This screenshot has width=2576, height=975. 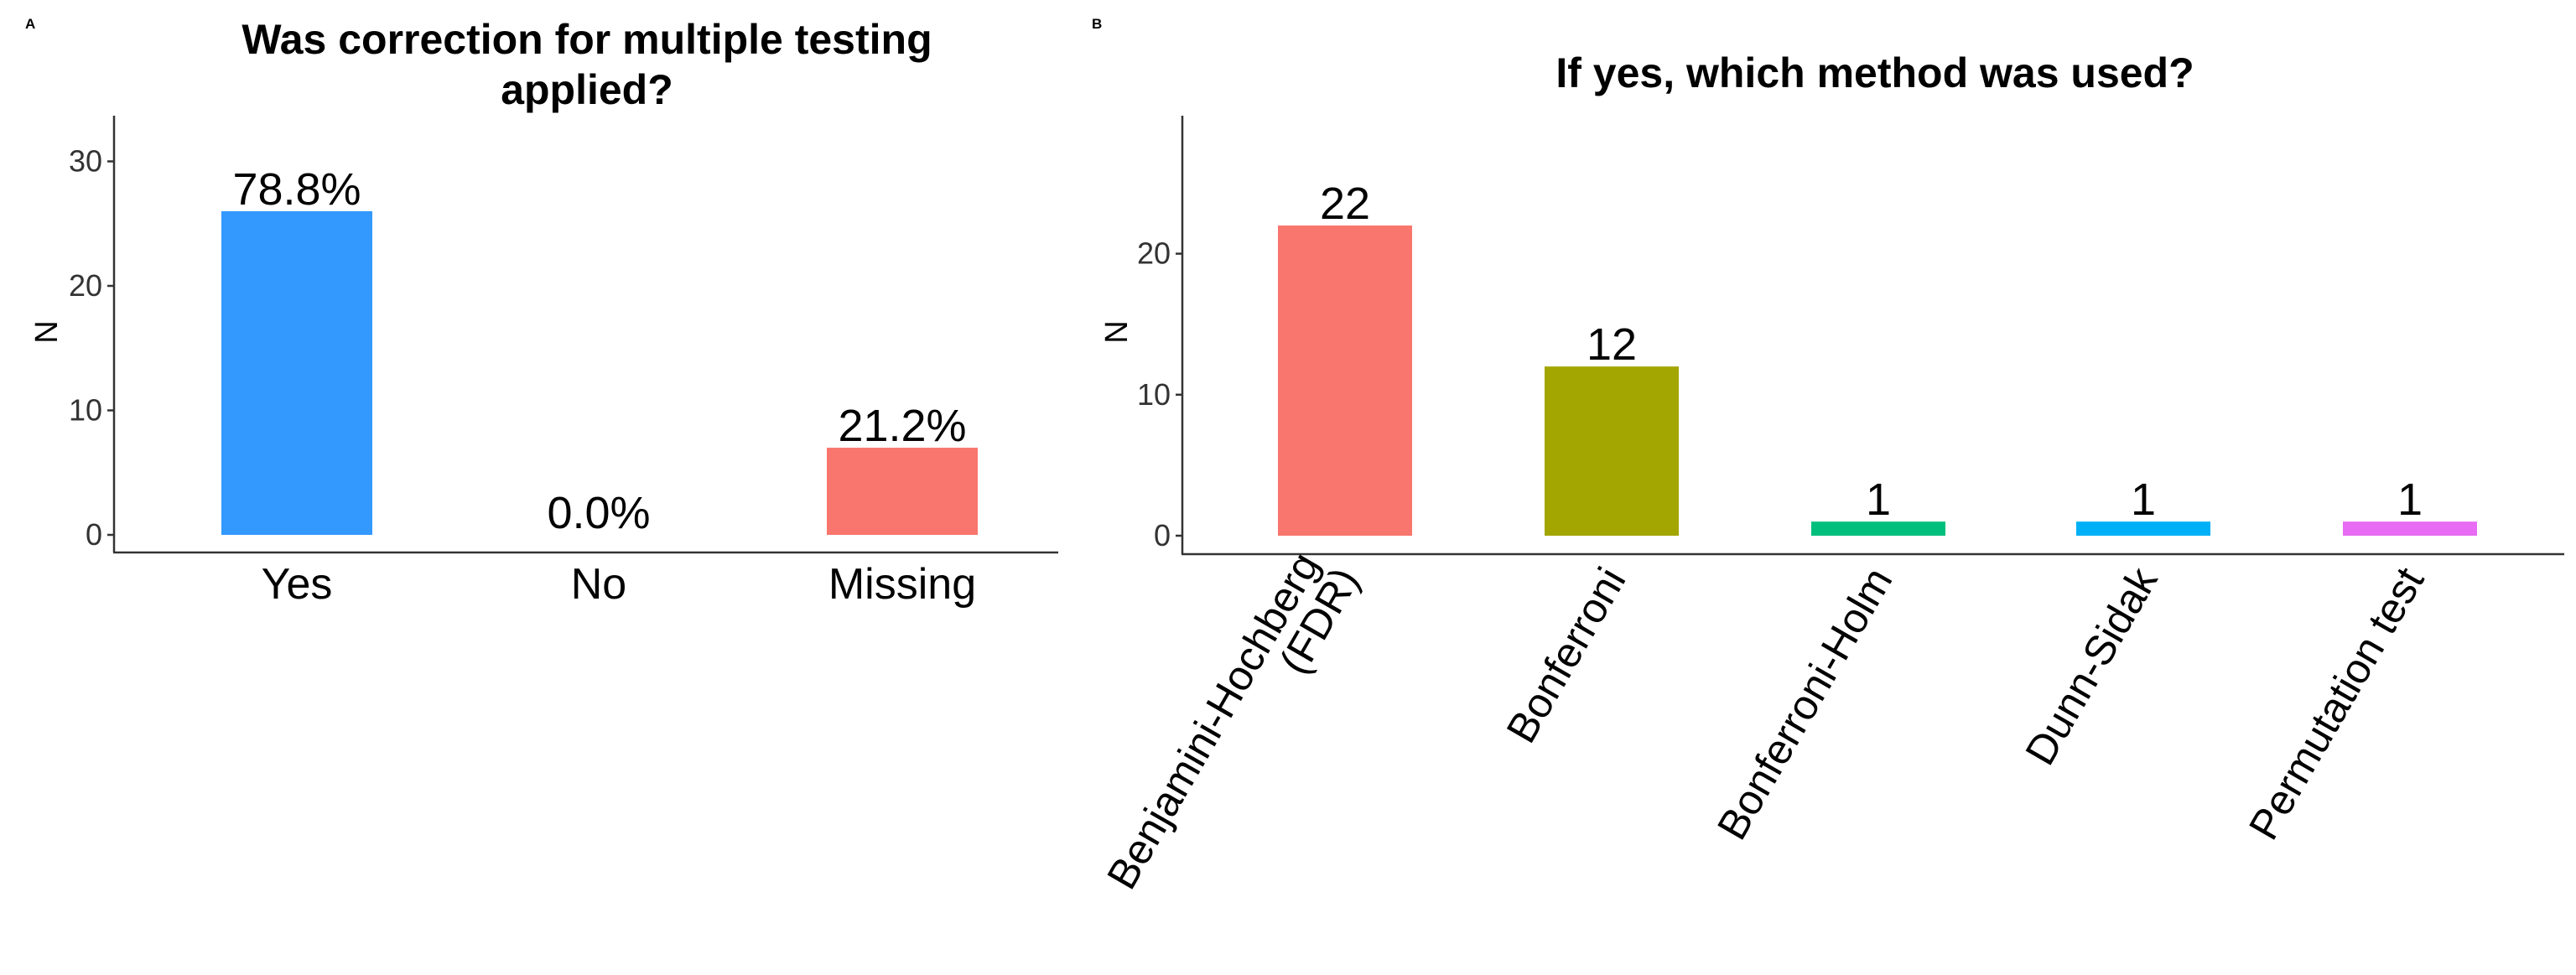 I want to click on panel-a-data-label: 21.2%, so click(x=902, y=426).